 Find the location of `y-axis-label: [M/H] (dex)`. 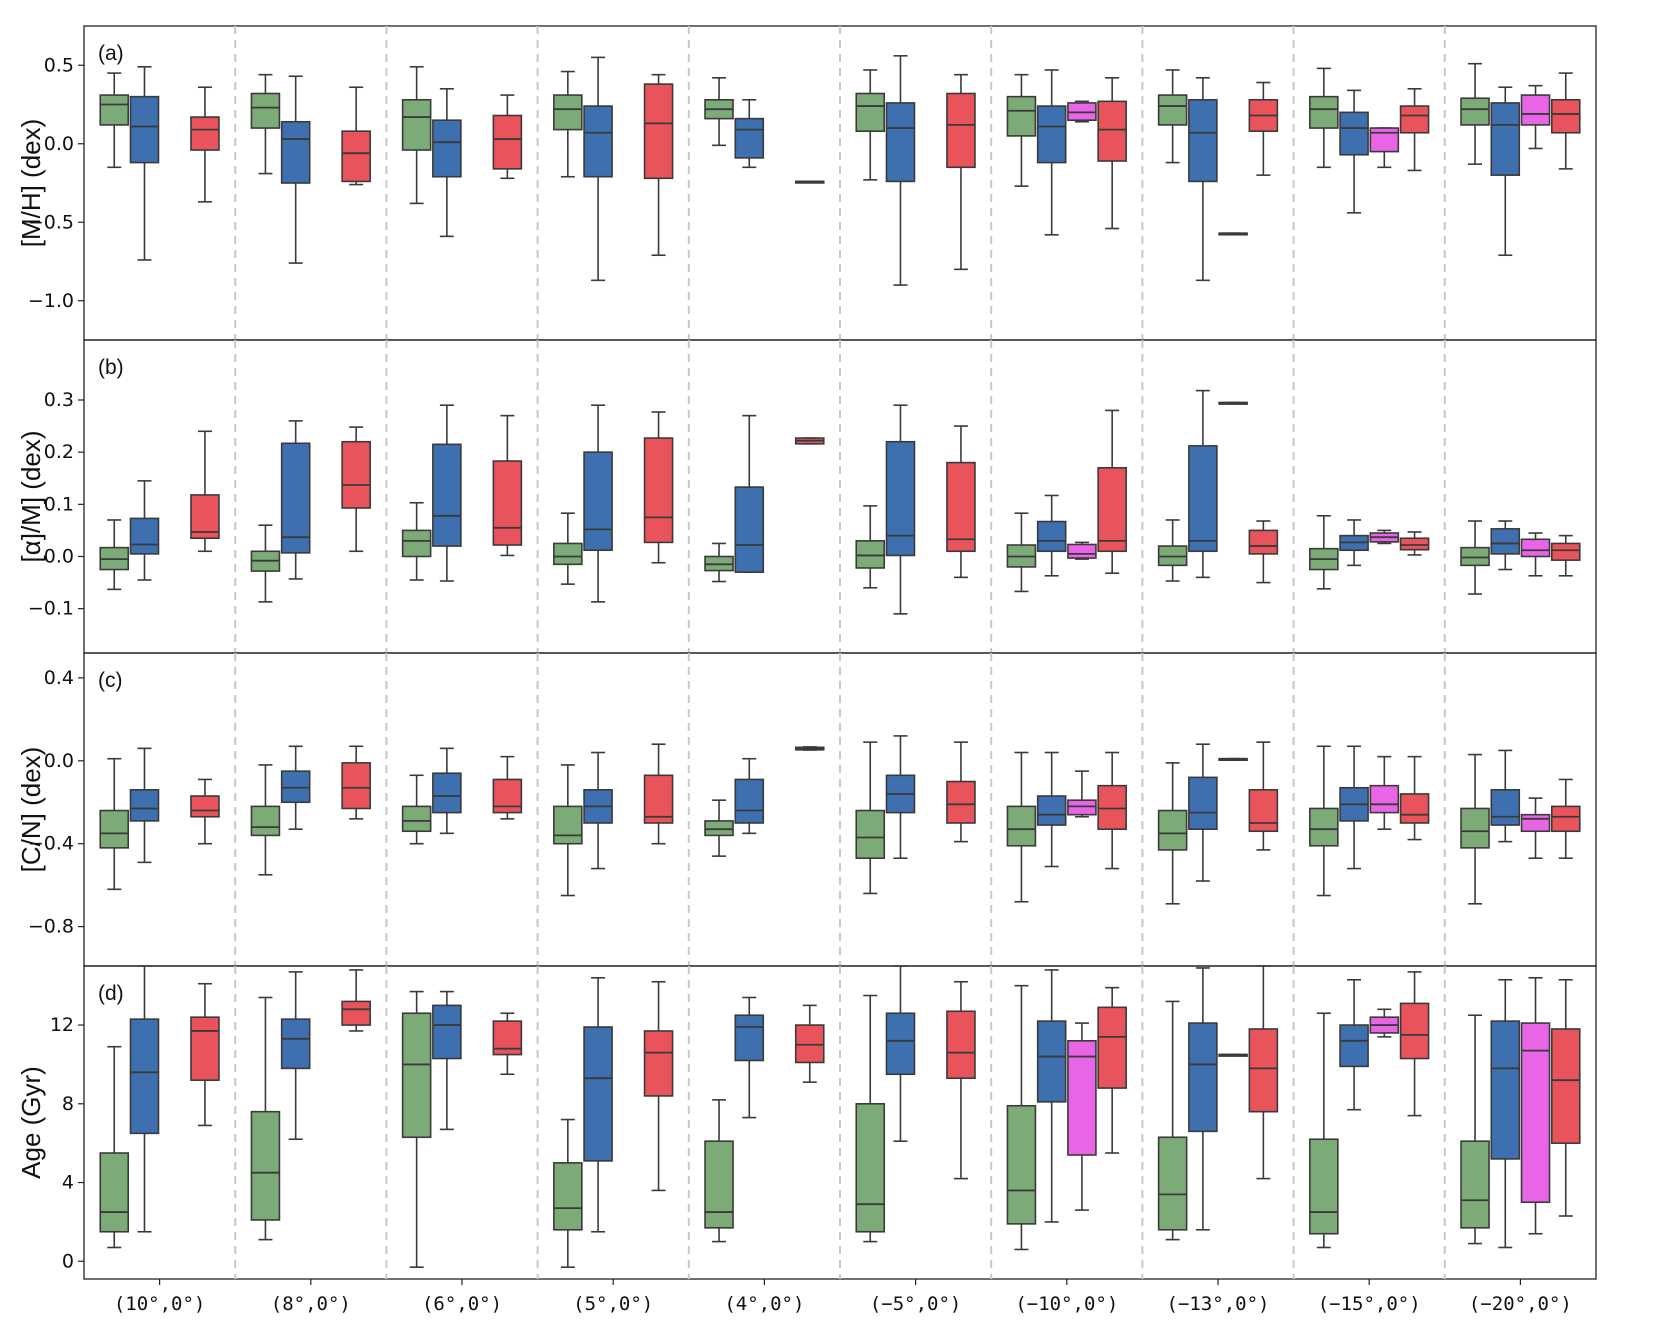

y-axis-label: [M/H] (dex) is located at coordinates (31, 183).